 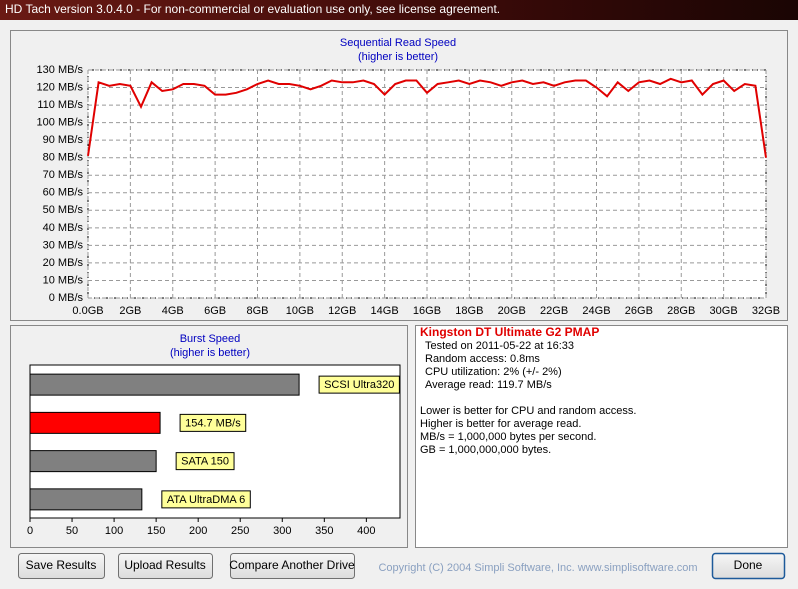 What do you see at coordinates (427, 117) in the screenshot?
I see `data-line` at bounding box center [427, 117].